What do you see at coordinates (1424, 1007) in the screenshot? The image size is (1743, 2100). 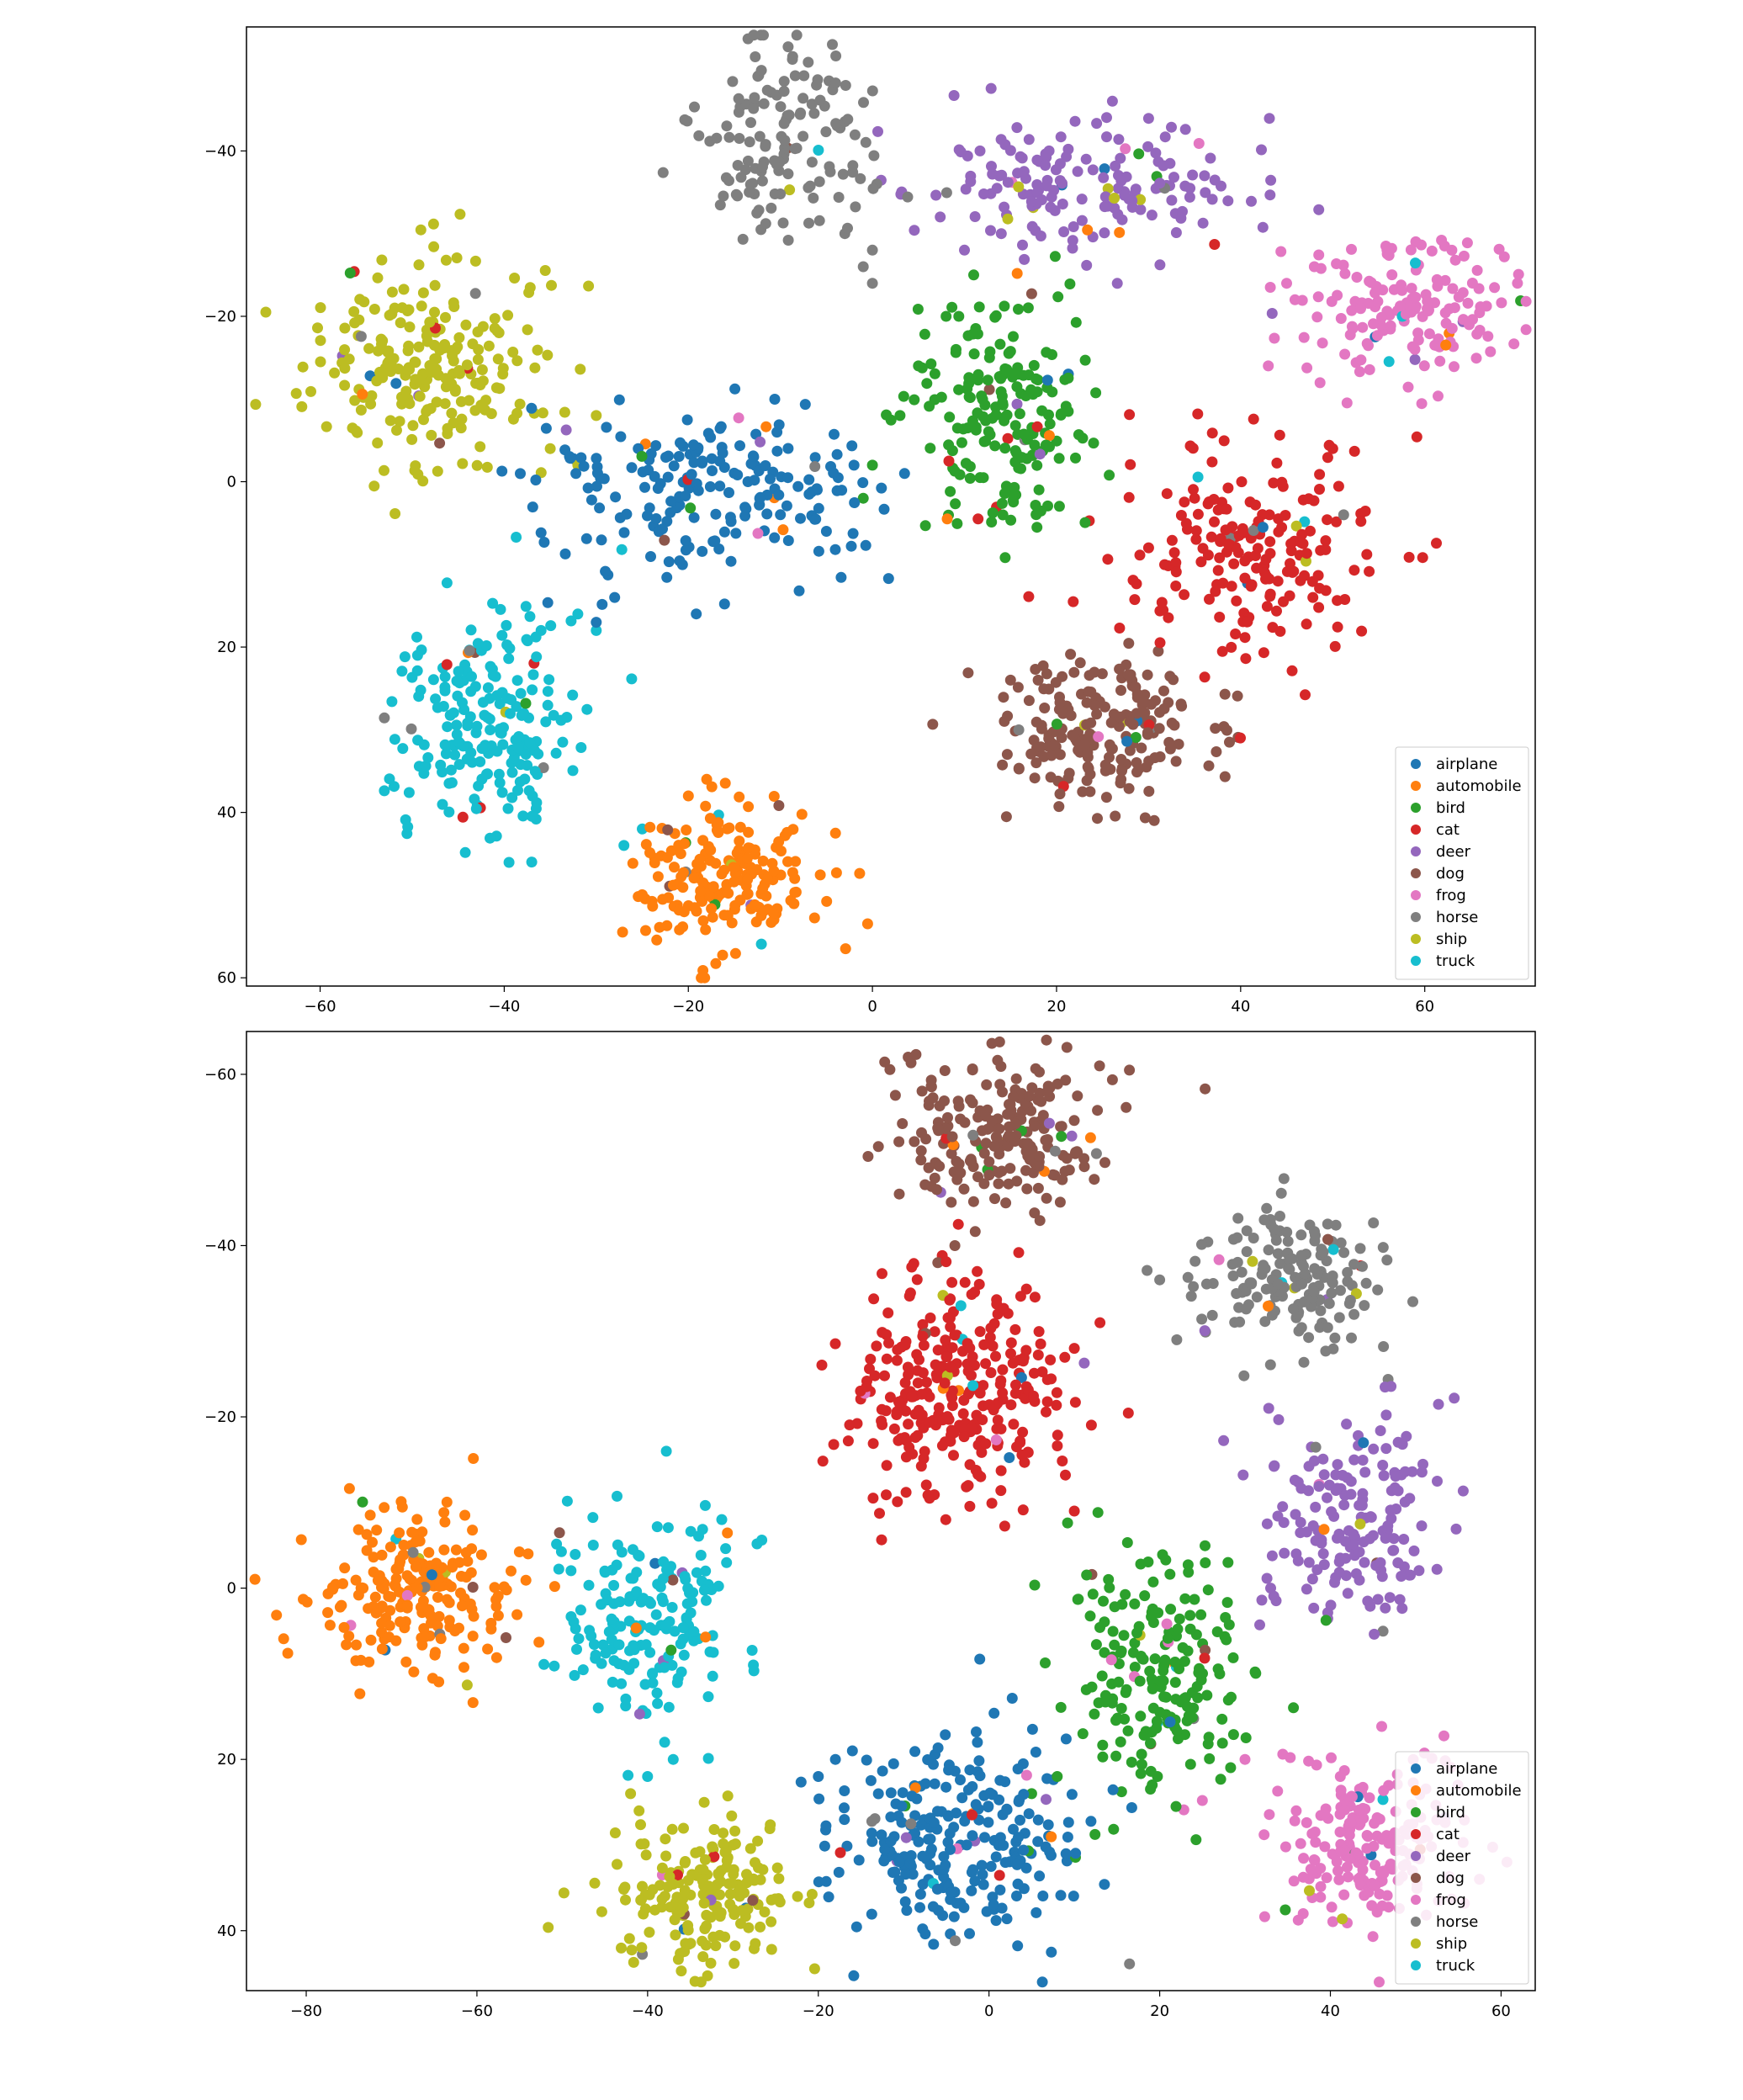 I see `top-x-tick-label: 60` at bounding box center [1424, 1007].